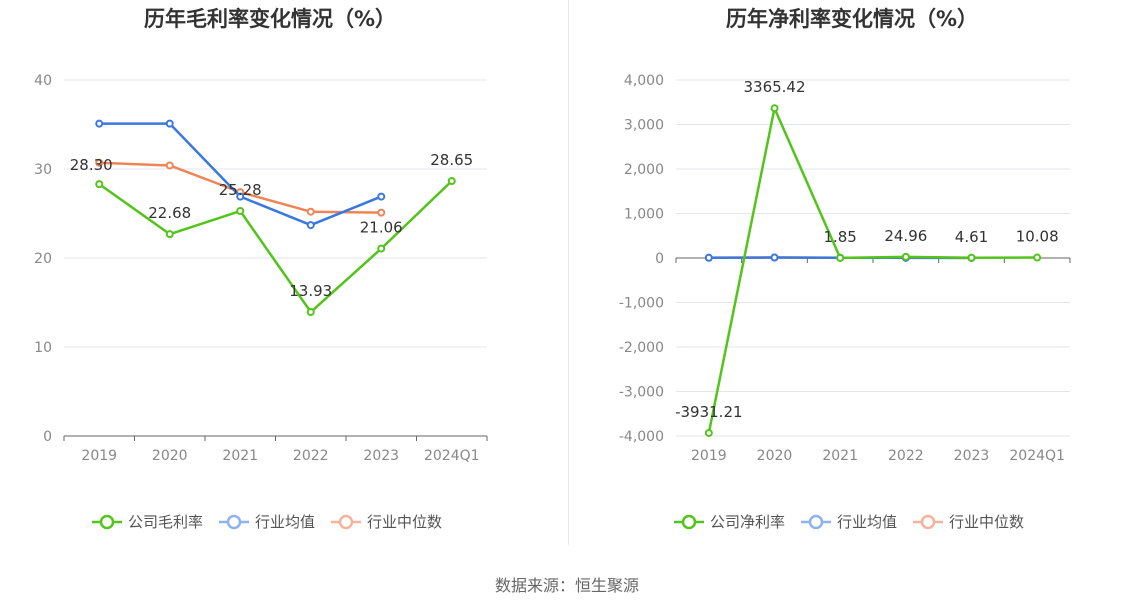  Describe the element at coordinates (91, 165) in the screenshot. I see `data-label: 28.30` at that location.